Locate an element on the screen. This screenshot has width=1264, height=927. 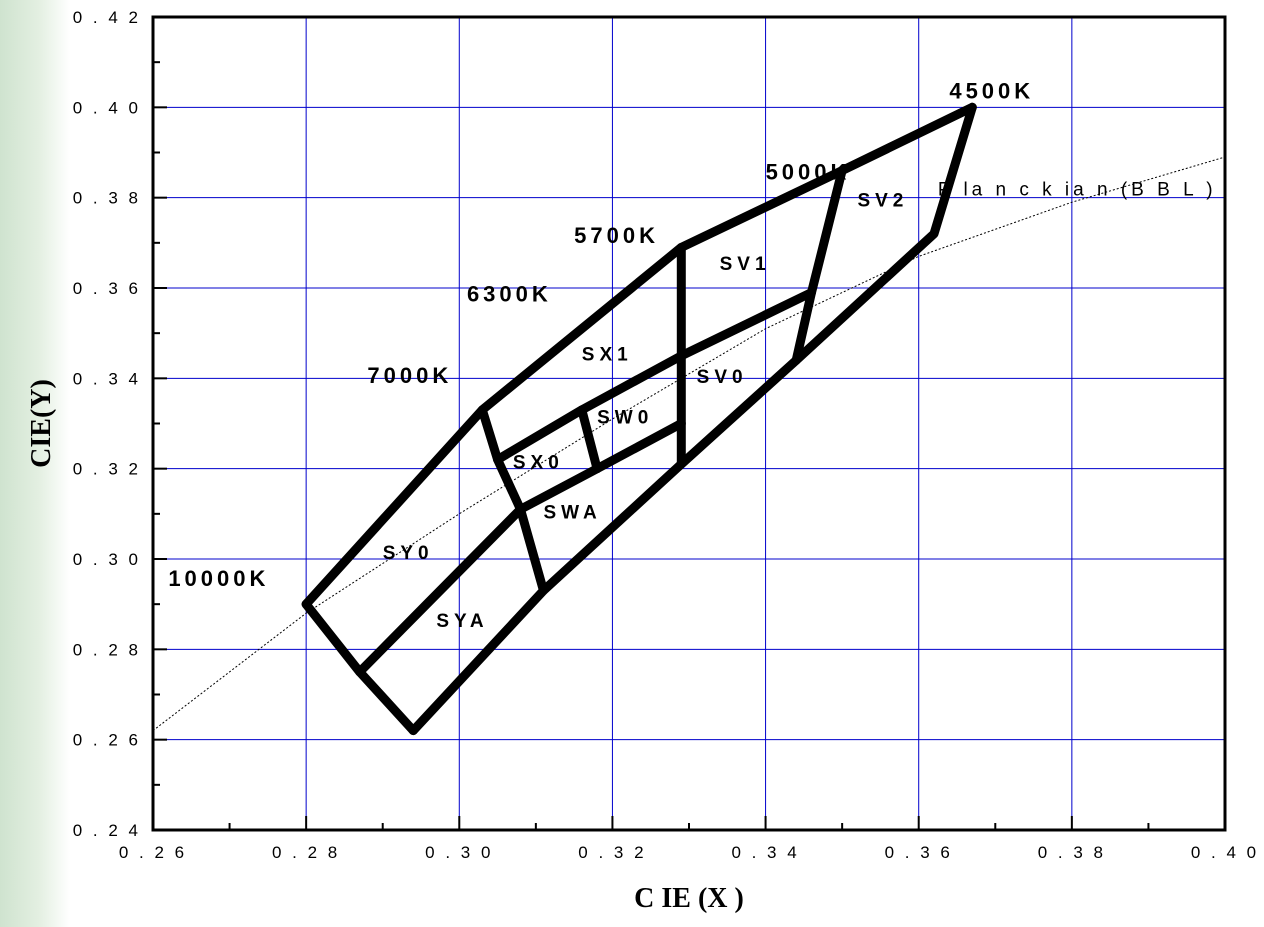
x-tick-label: 0 . 3 2 is located at coordinates (612, 852).